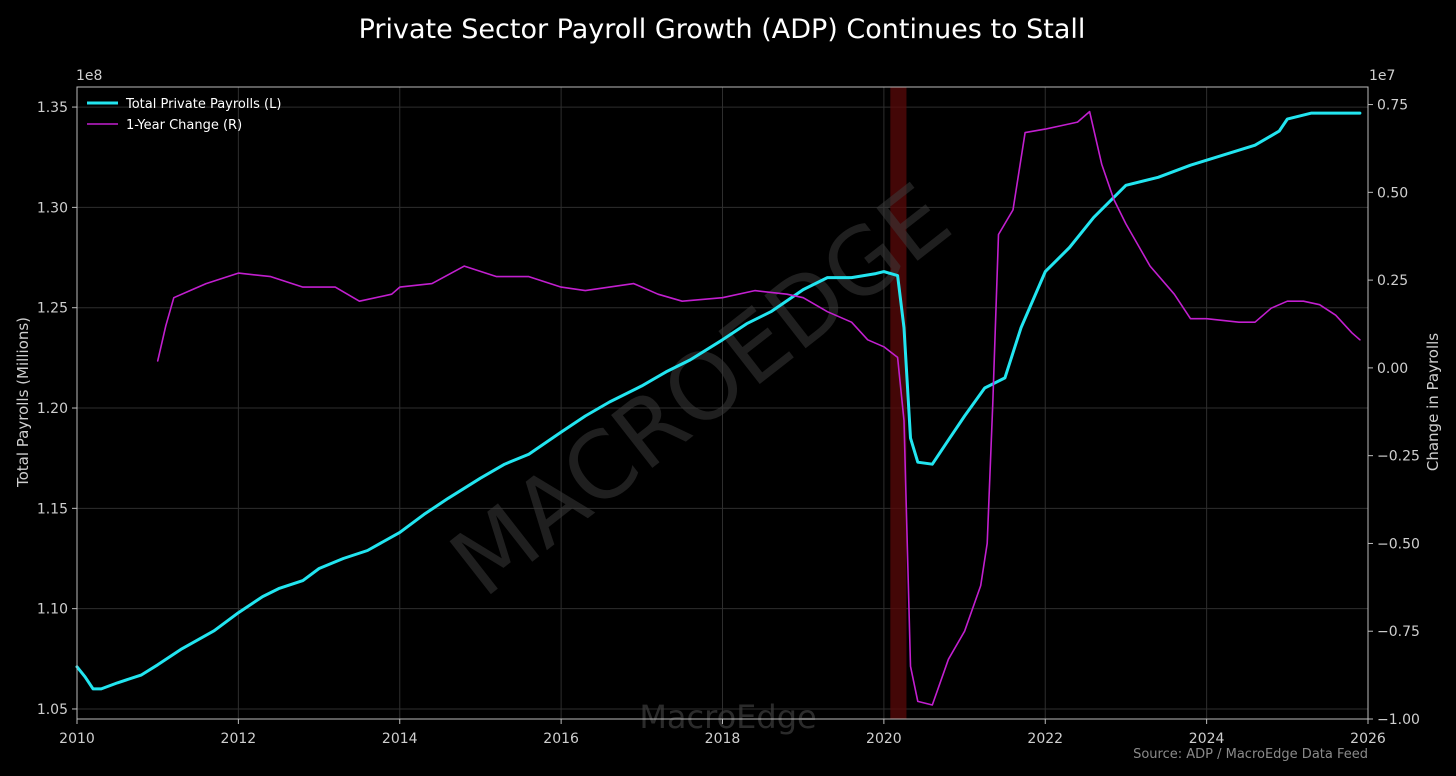 The image size is (1456, 776). What do you see at coordinates (52, 309) in the screenshot?
I see `y-left-tick-label: 1.25` at bounding box center [52, 309].